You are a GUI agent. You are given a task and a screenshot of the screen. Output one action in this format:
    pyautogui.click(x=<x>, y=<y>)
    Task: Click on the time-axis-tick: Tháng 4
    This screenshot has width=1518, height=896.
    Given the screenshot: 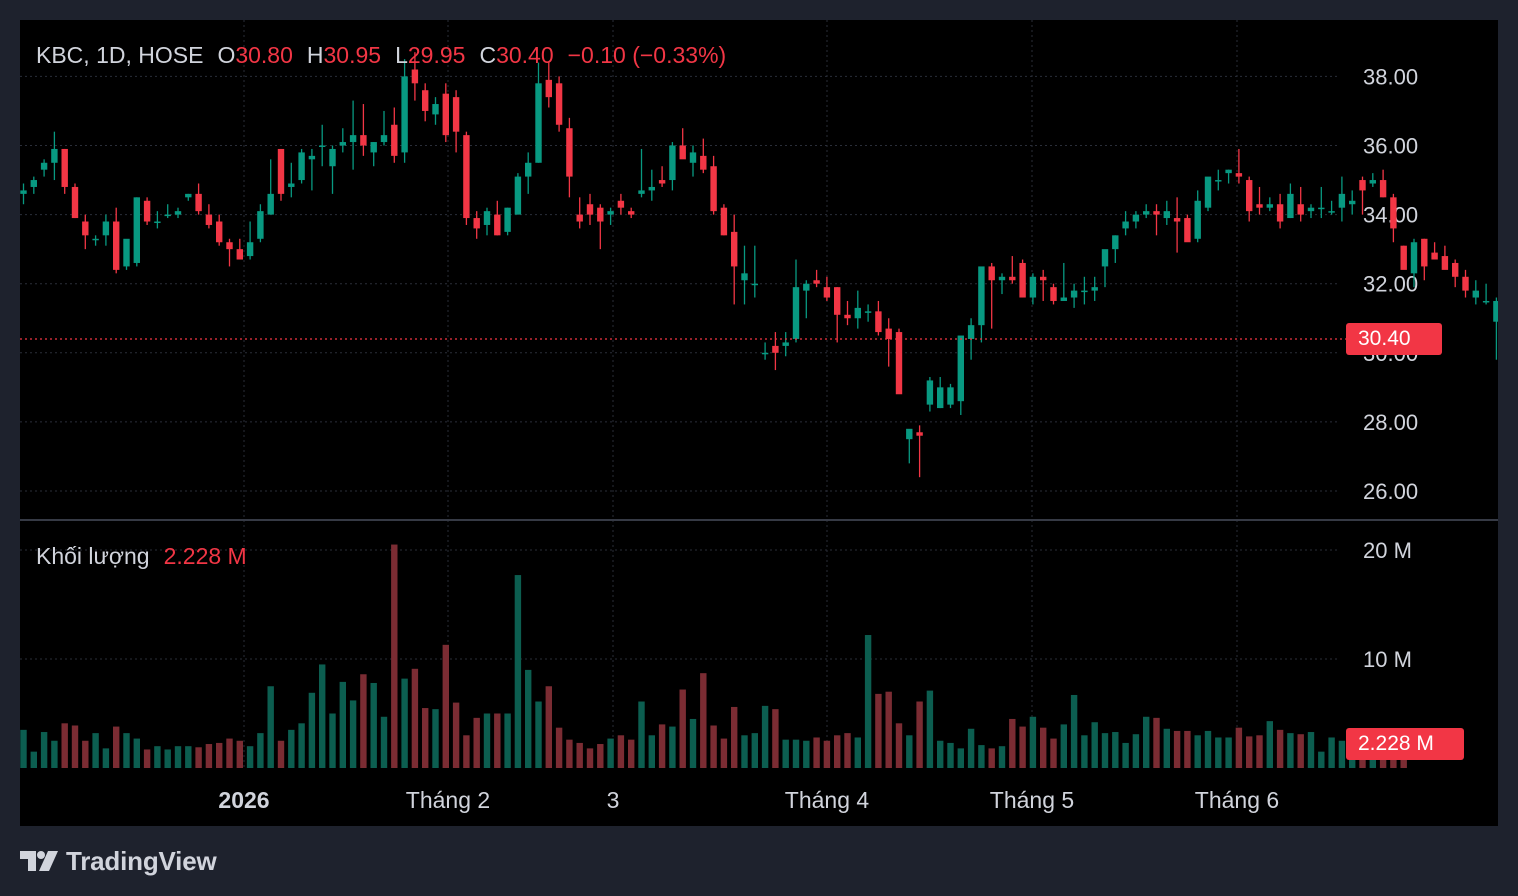 What is the action you would take?
    pyautogui.click(x=827, y=800)
    